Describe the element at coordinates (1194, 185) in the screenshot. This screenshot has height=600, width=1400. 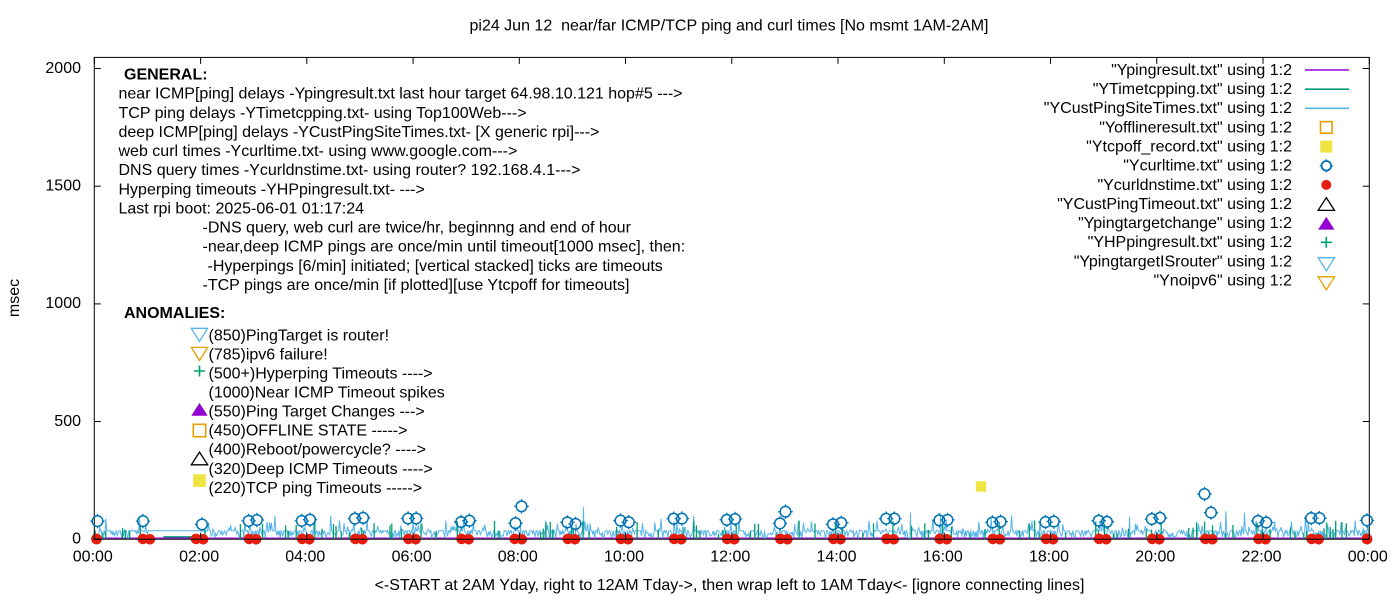
I see `svg-text: "Ycurldnstime.txt" using 1:2` at that location.